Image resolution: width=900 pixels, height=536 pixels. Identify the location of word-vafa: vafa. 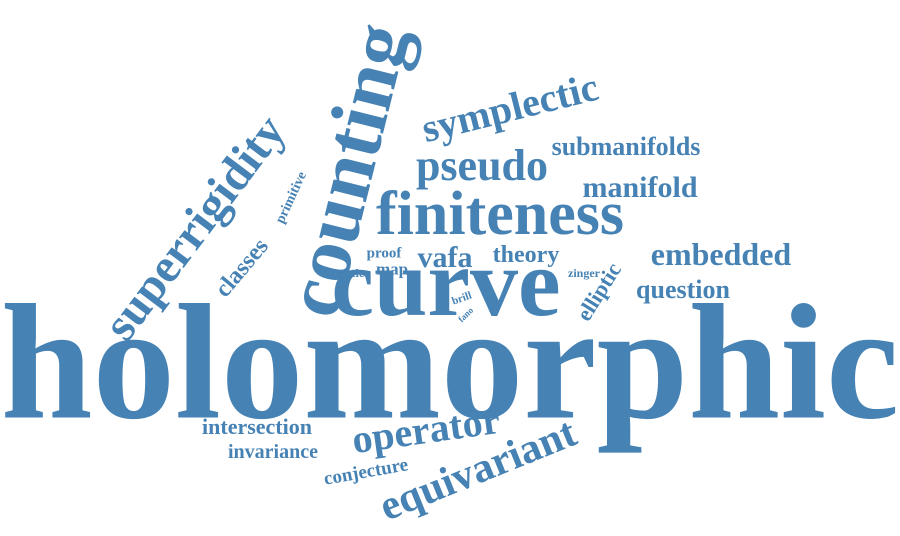
(445, 257).